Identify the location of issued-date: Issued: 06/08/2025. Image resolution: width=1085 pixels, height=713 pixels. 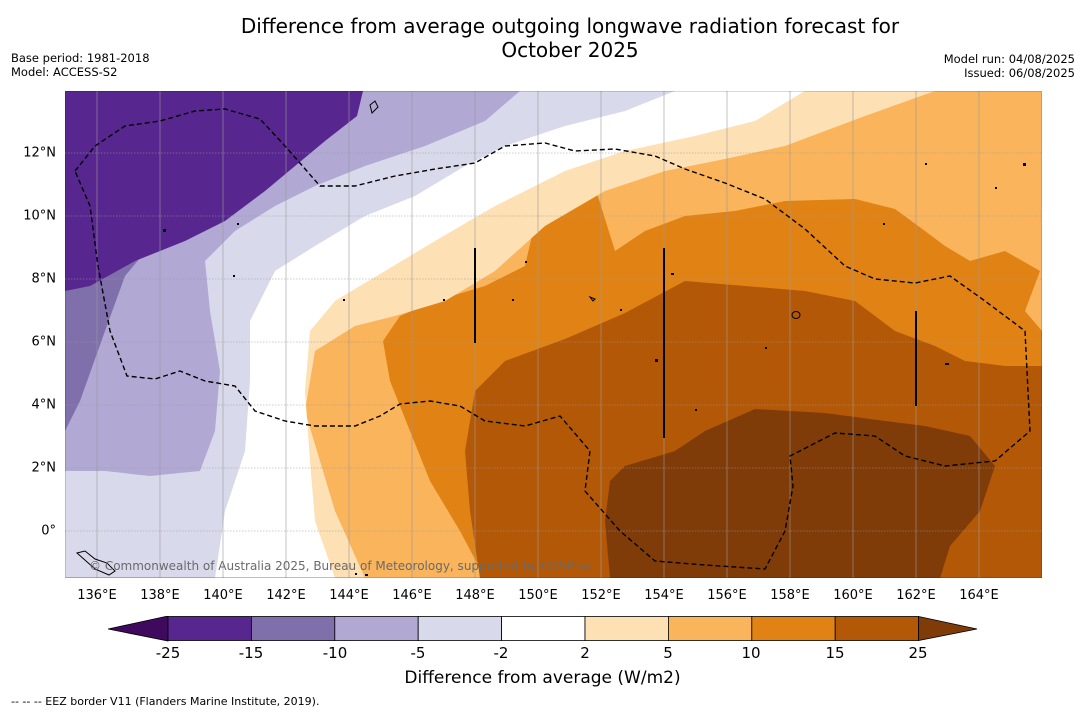
(1019, 73).